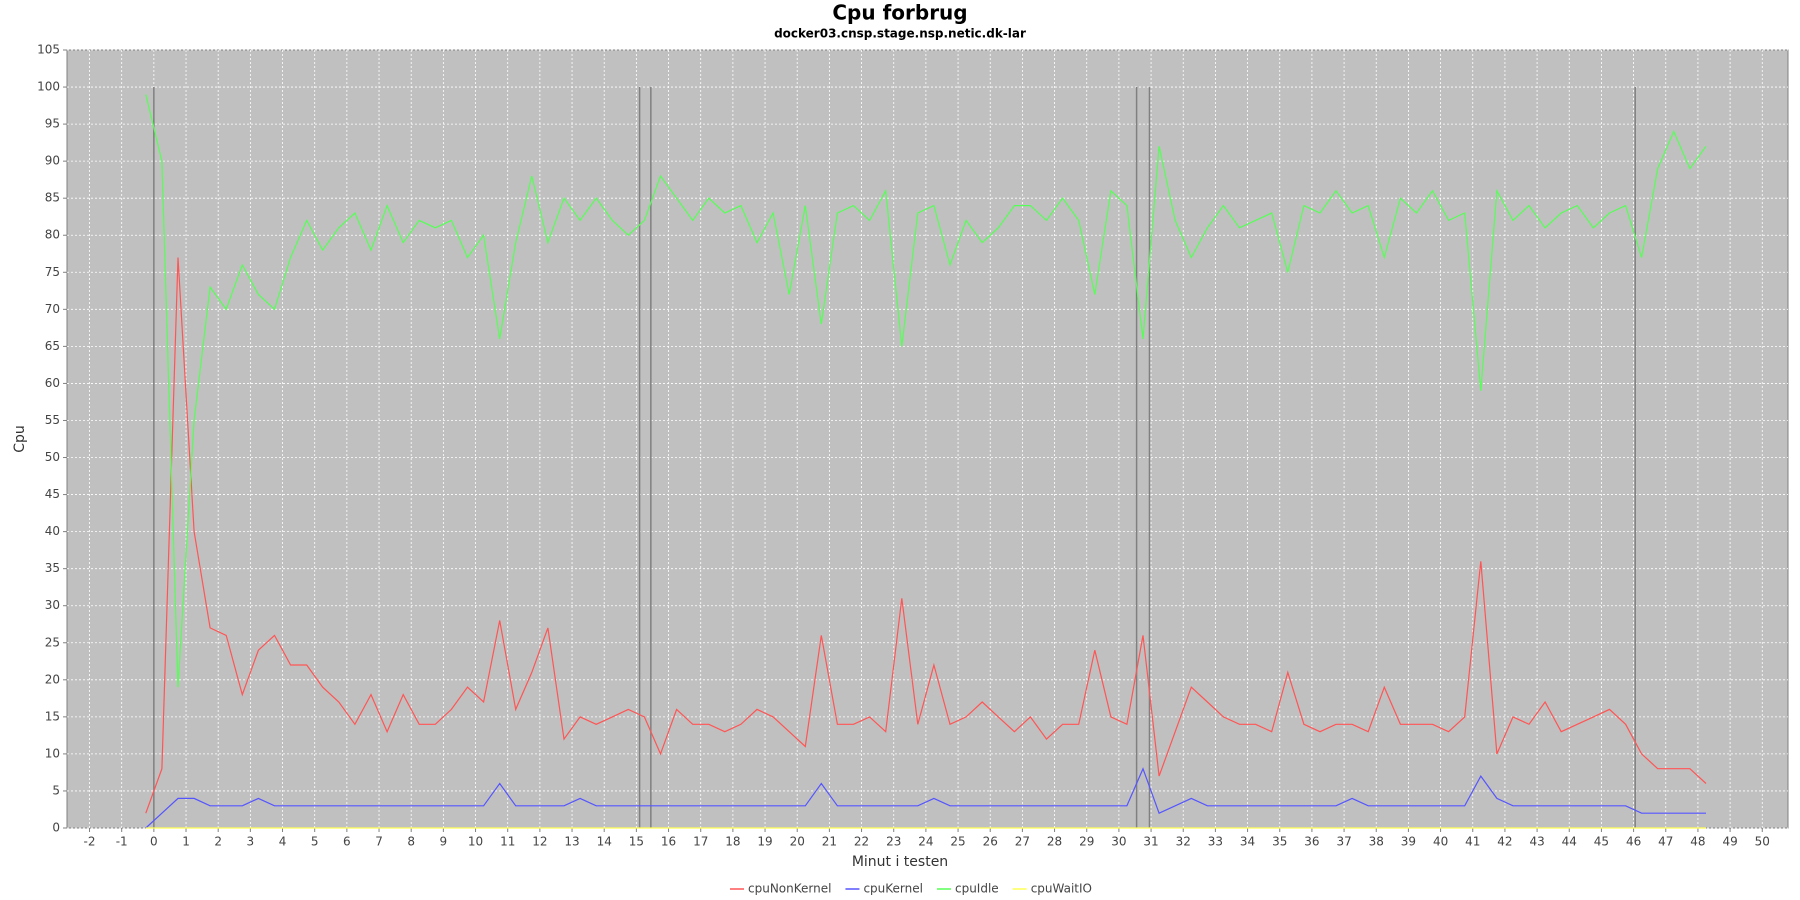 The height and width of the screenshot is (900, 1800). Describe the element at coordinates (1279, 842) in the screenshot. I see `x-tick-label: 35` at that location.